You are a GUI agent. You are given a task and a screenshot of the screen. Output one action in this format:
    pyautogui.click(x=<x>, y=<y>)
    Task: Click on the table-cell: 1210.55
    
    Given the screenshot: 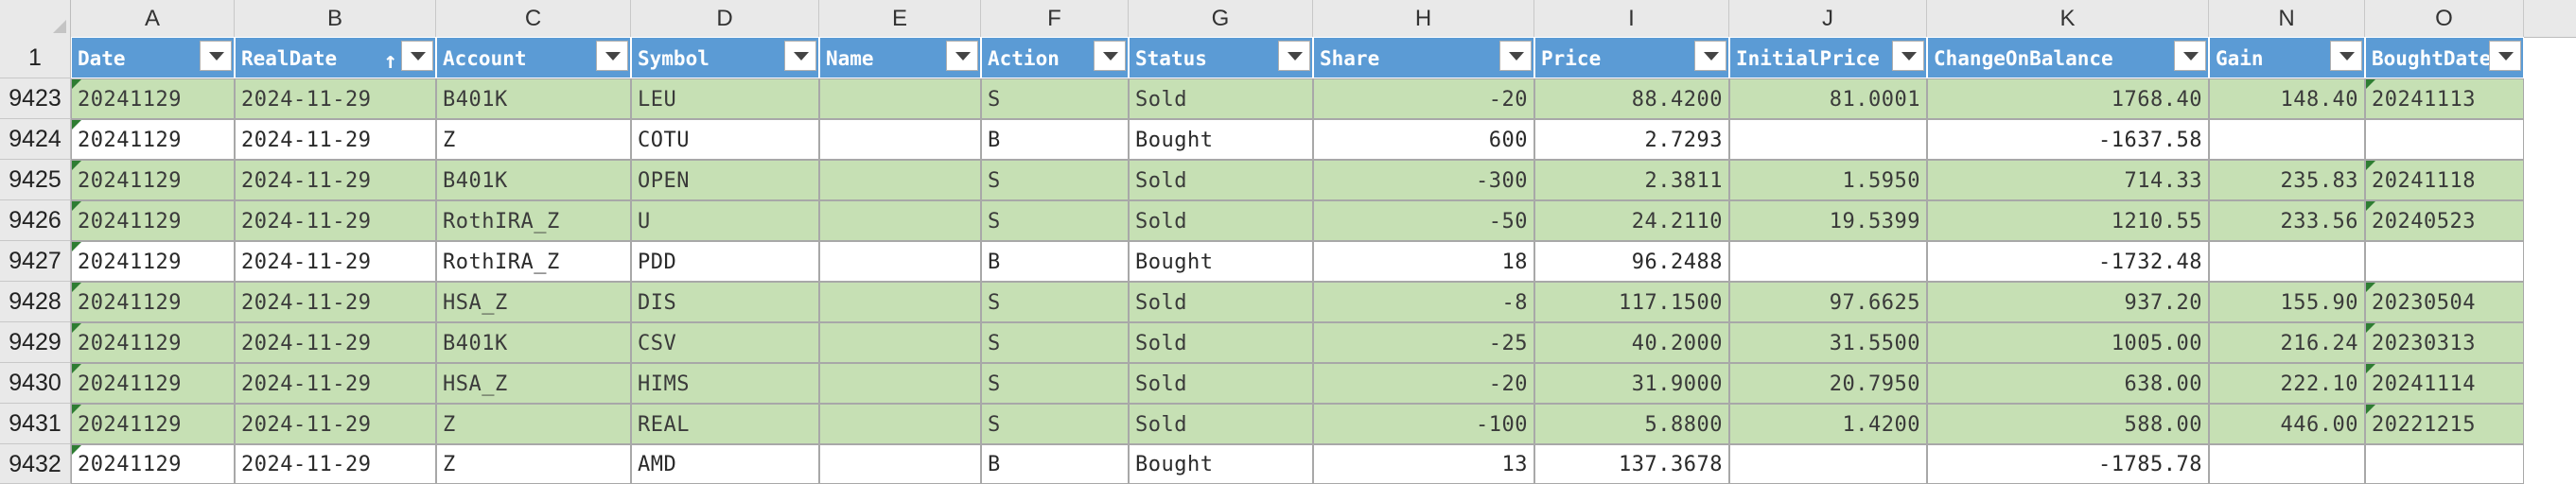 What is the action you would take?
    pyautogui.click(x=2068, y=220)
    